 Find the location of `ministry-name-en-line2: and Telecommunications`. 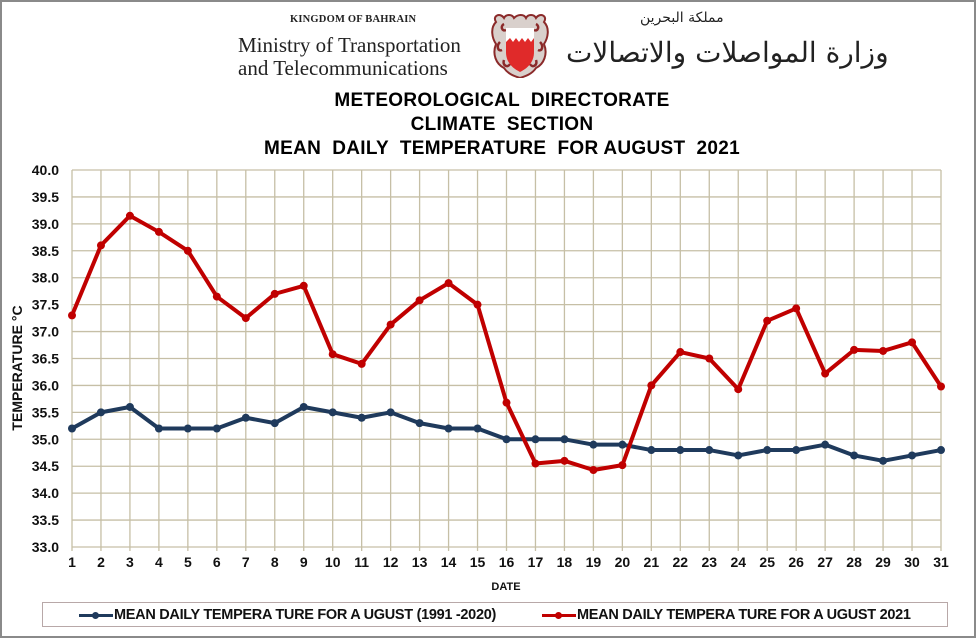

ministry-name-en-line2: and Telecommunications is located at coordinates (343, 68).